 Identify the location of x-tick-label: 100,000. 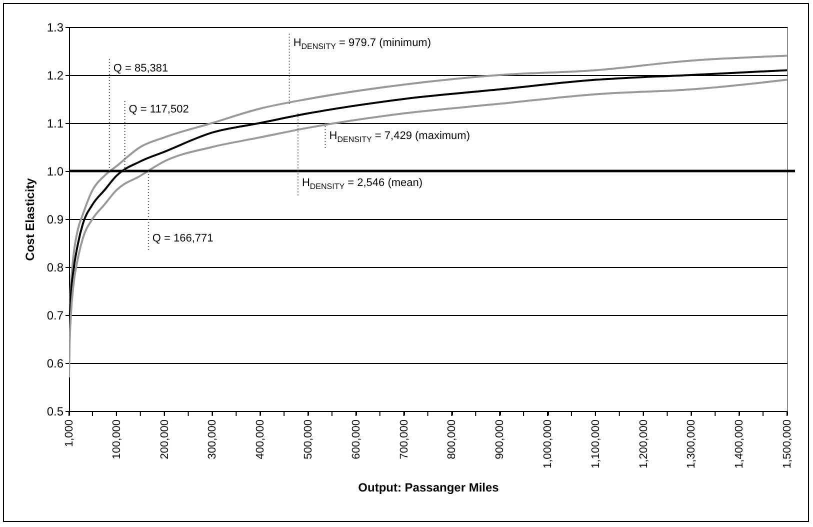
(116, 440).